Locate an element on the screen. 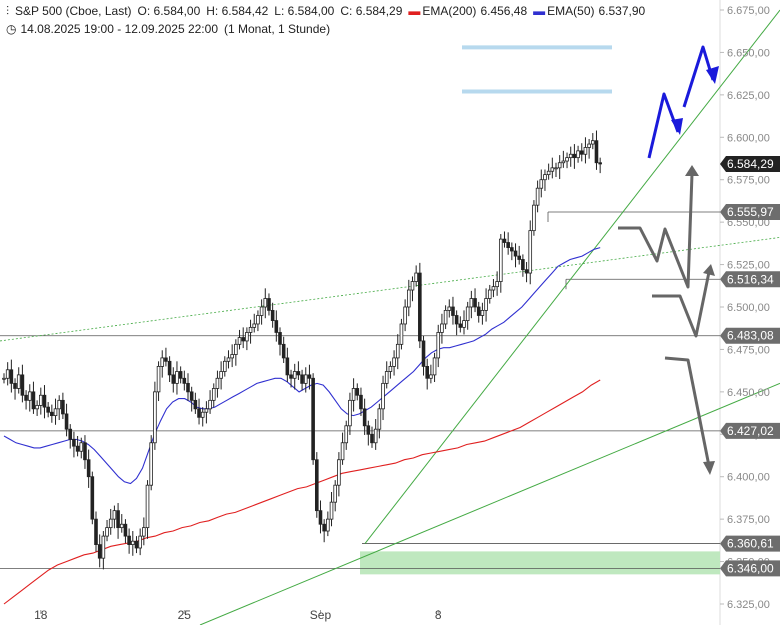 This screenshot has width=780, height=625. level-tag-label: 6.483,08 is located at coordinates (750, 336).